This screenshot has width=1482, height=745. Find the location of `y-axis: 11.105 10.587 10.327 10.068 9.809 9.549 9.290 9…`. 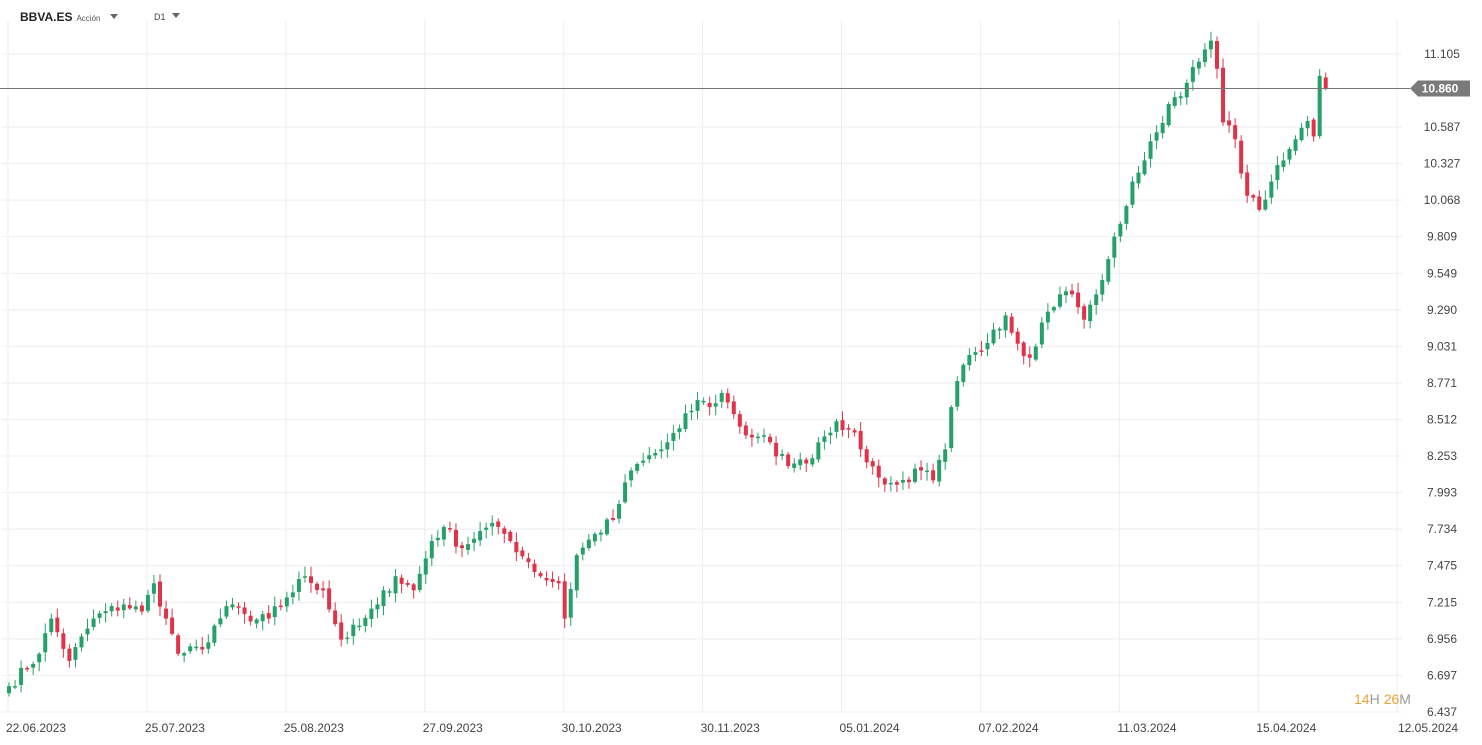

y-axis: 11.105 10.587 10.327 10.068 9.809 9.549 9.290 9… is located at coordinates (1442, 383).